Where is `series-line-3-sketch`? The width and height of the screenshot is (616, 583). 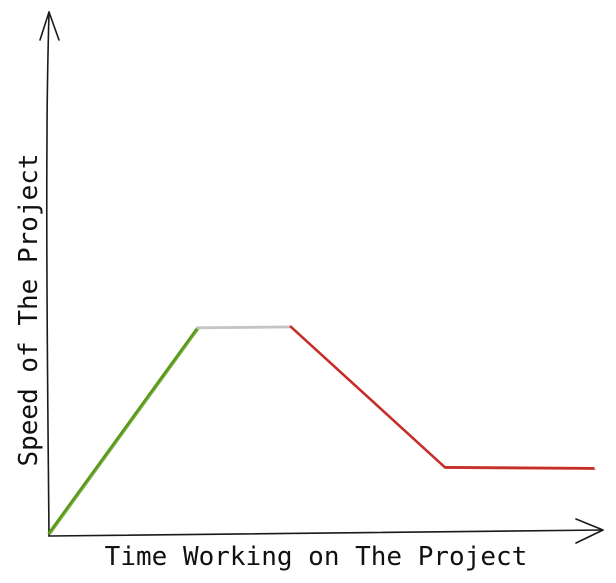
series-line-3-sketch is located at coordinates (369, 398).